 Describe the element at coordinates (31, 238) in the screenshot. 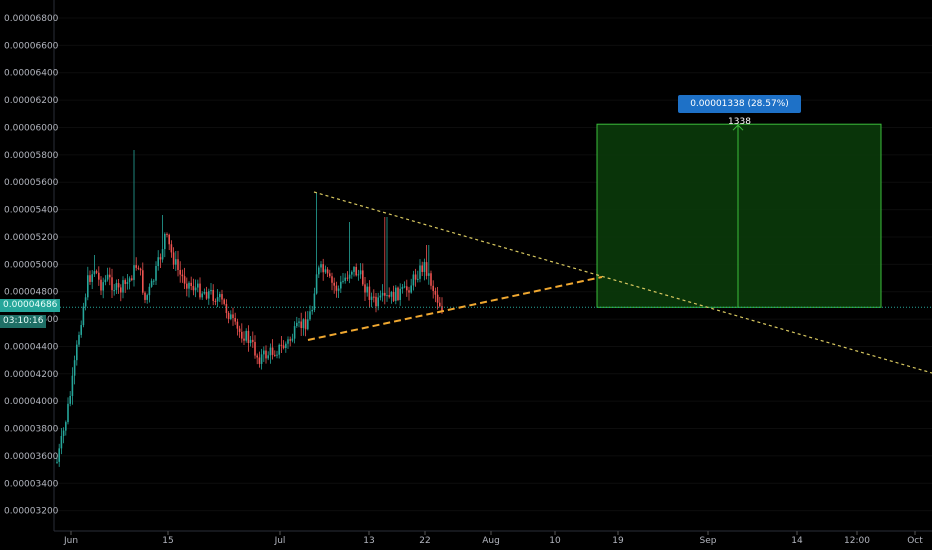

I see `price-tick-label: 0.00005200` at that location.